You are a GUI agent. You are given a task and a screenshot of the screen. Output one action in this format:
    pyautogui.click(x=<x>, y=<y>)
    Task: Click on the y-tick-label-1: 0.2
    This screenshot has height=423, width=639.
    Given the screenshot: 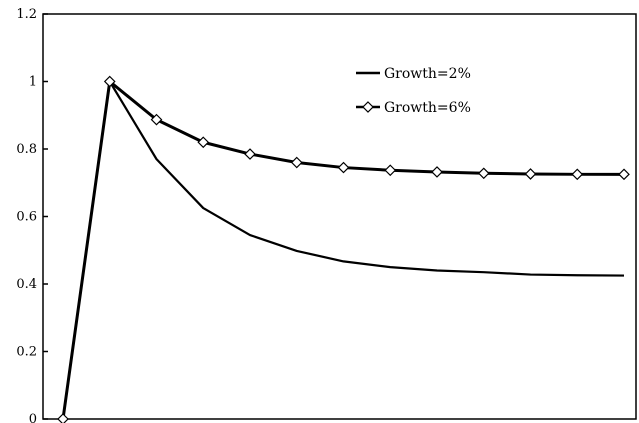 What is the action you would take?
    pyautogui.click(x=26, y=352)
    